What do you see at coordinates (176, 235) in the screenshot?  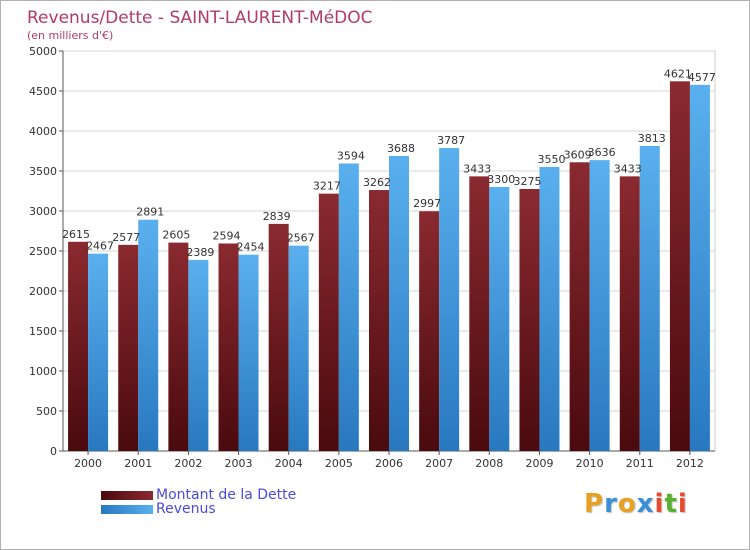 I see `data-label-debt: 2605` at bounding box center [176, 235].